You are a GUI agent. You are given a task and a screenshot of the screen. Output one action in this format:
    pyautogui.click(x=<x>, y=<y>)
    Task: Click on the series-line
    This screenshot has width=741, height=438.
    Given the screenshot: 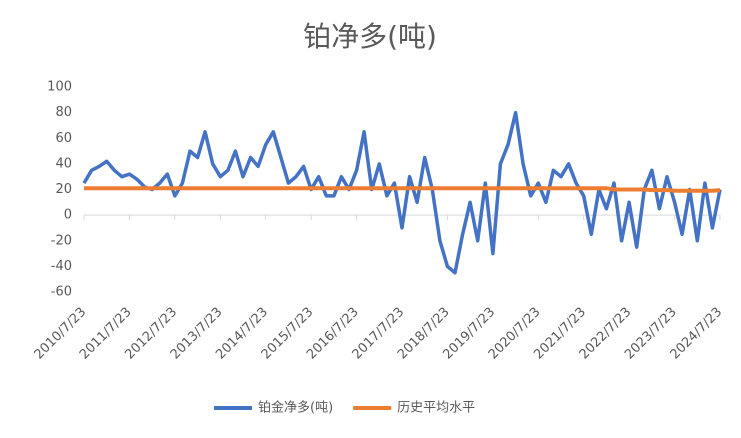 What is the action you would take?
    pyautogui.click(x=402, y=189)
    